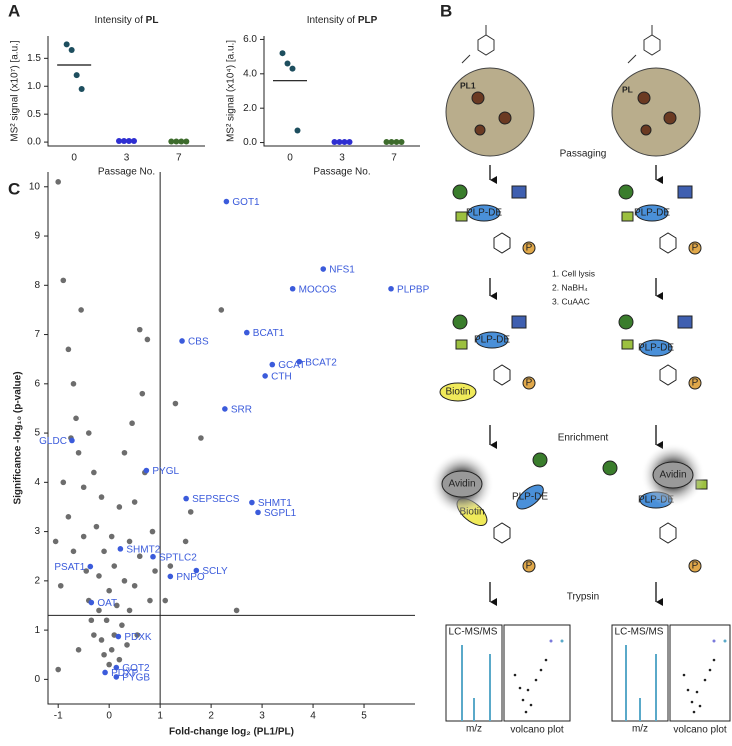 This screenshot has width=732, height=746. I want to click on x-tick-label: 3, so click(127, 158).